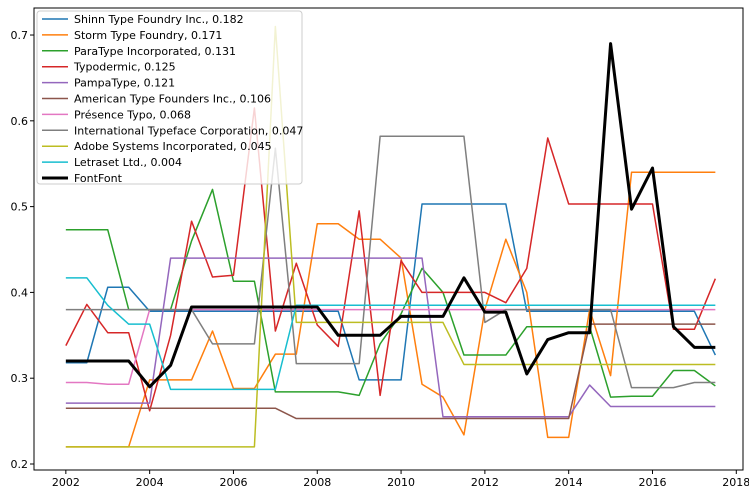  I want to click on legend-label: PampaType, 0.121, so click(124, 83).